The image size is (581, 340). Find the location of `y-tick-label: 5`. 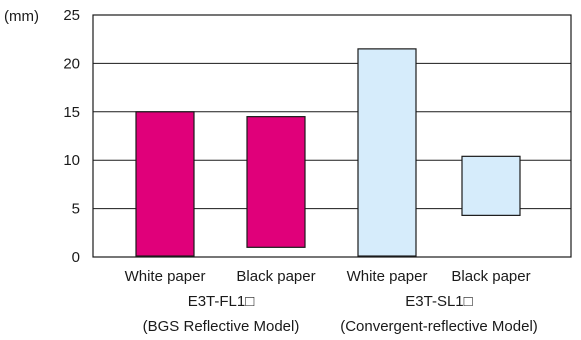

y-tick-label: 5 is located at coordinates (76, 209).